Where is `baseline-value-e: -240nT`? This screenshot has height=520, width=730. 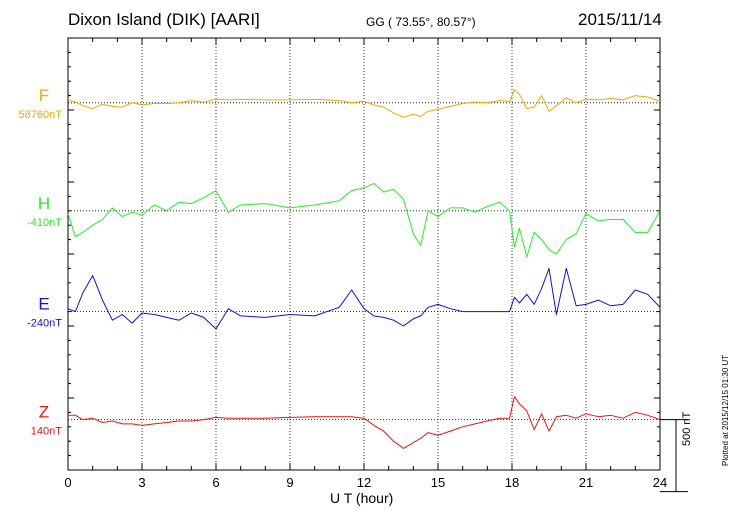 baseline-value-e: -240nT is located at coordinates (44, 324).